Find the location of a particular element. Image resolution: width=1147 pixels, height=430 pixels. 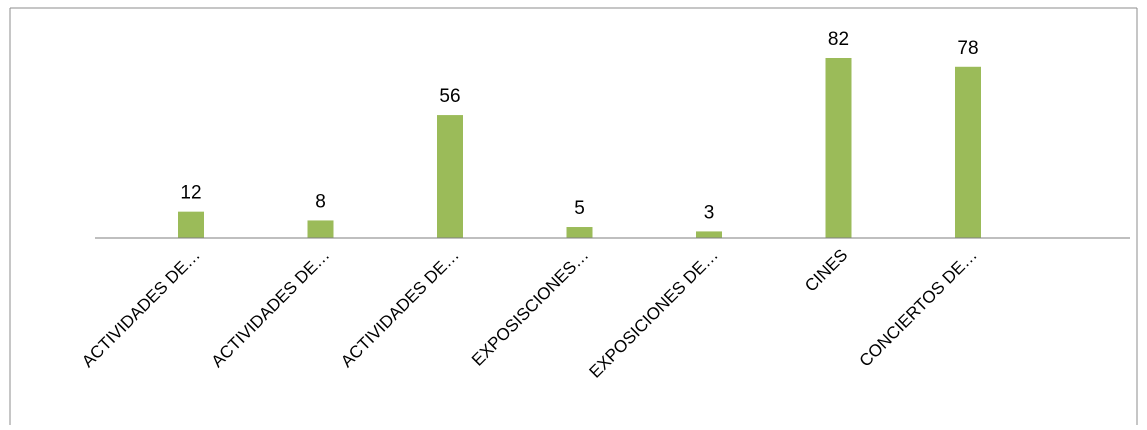

data-label: 12 is located at coordinates (190, 193).